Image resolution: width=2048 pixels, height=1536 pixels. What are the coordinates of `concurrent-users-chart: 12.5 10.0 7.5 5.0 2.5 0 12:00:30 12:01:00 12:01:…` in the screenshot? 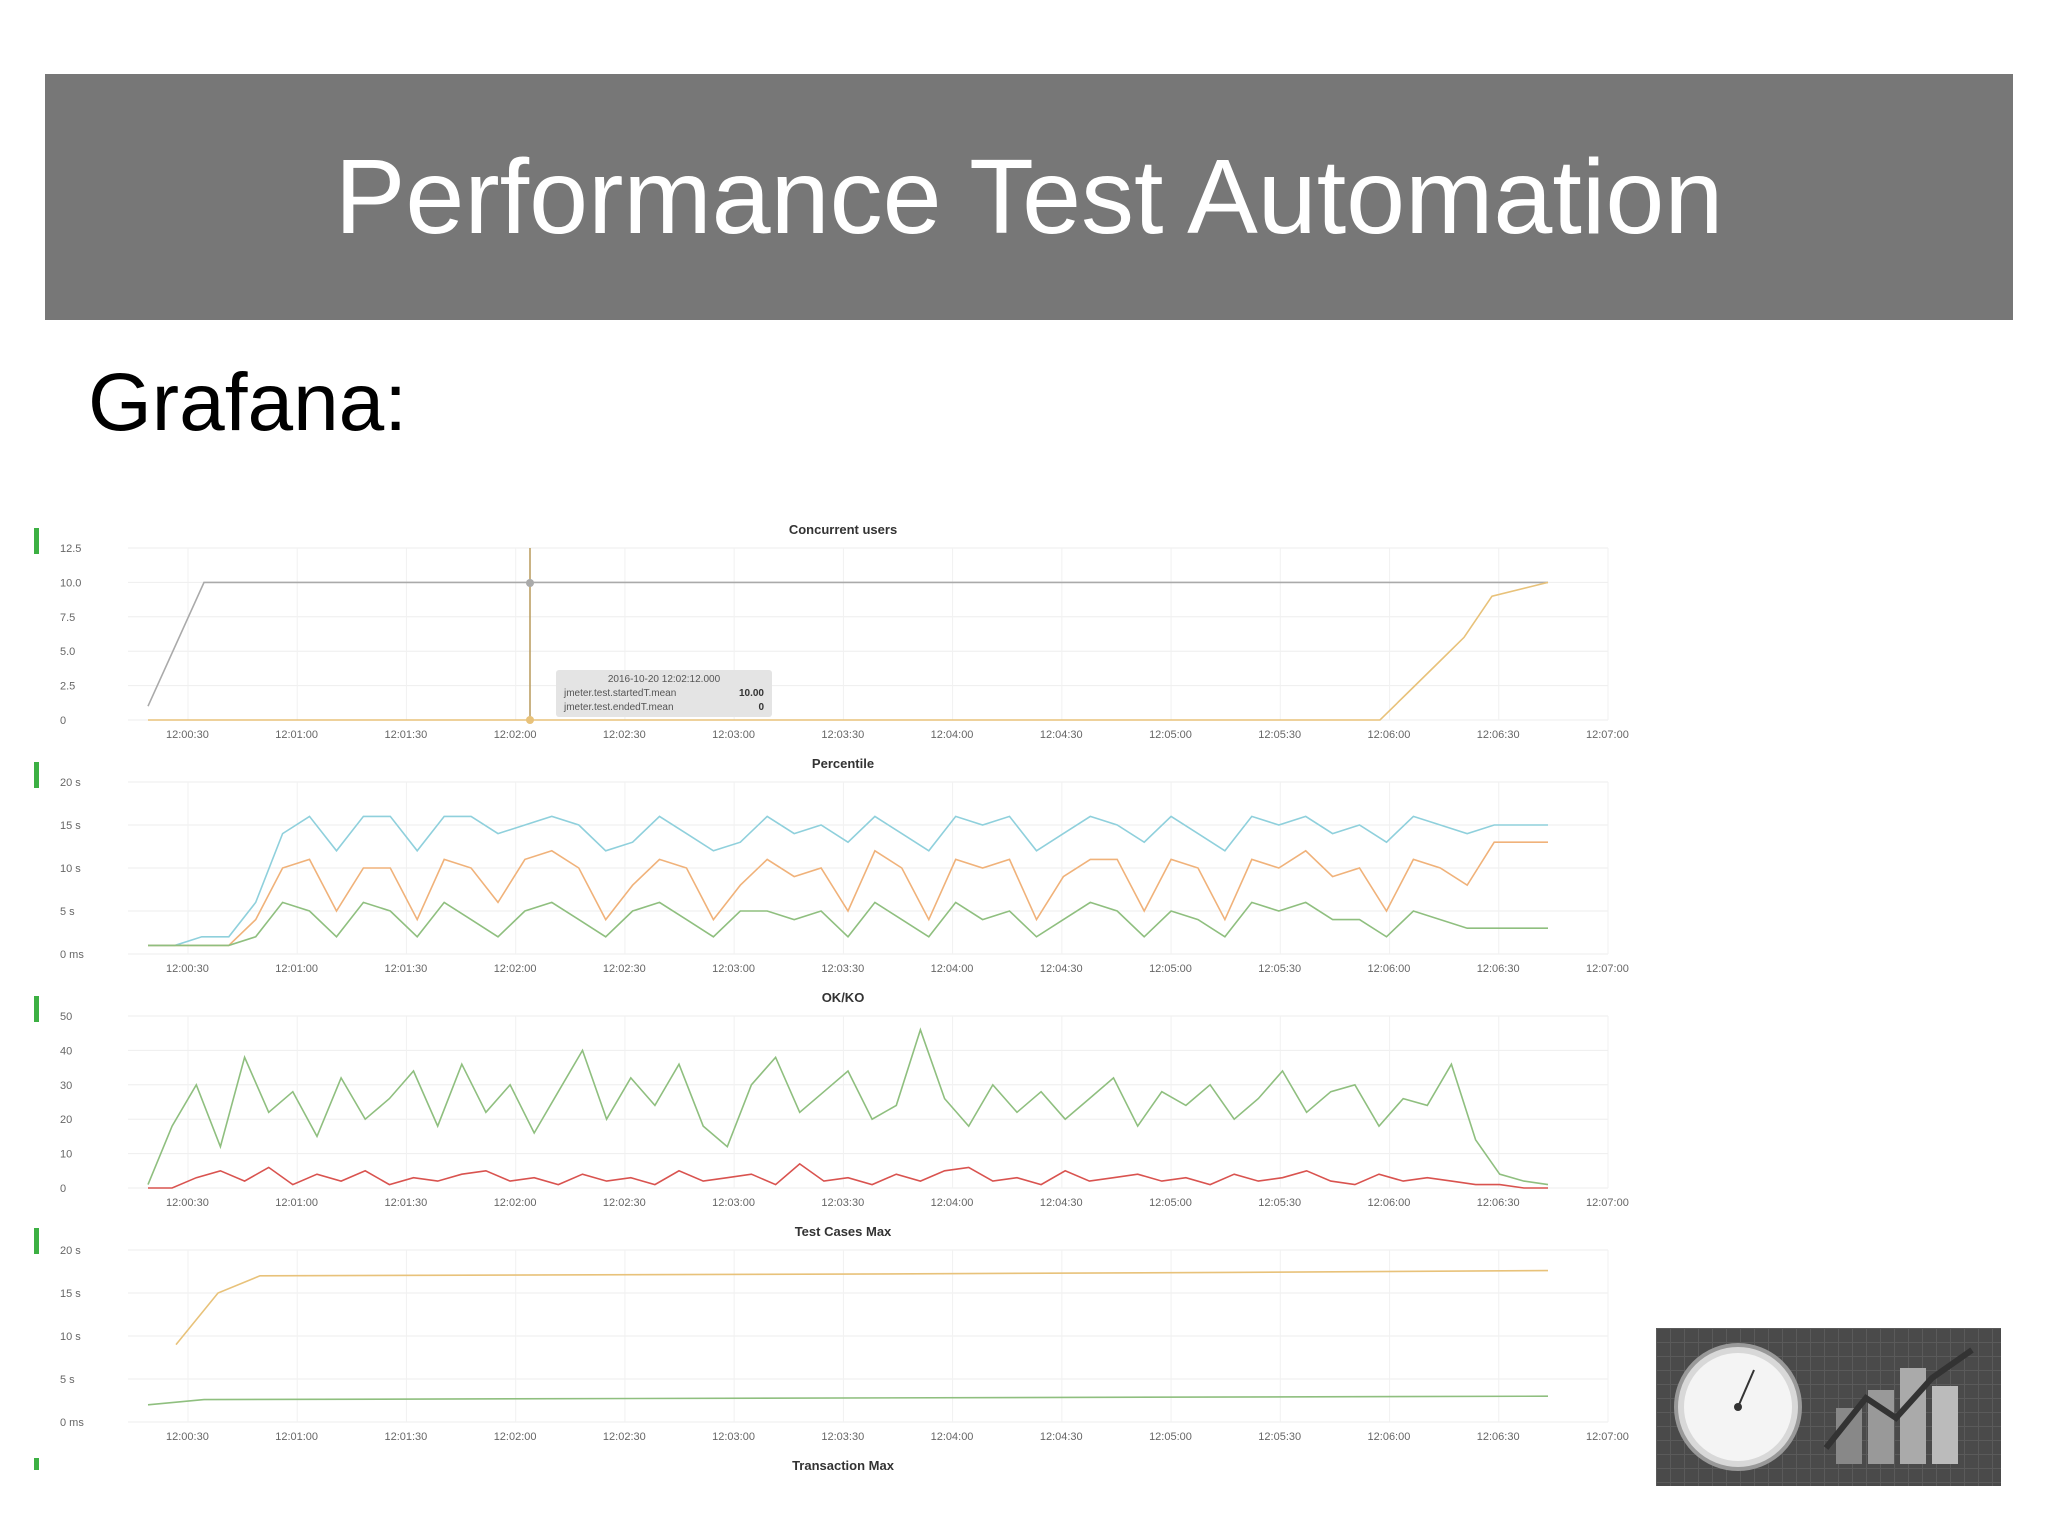 It's located at (844, 642).